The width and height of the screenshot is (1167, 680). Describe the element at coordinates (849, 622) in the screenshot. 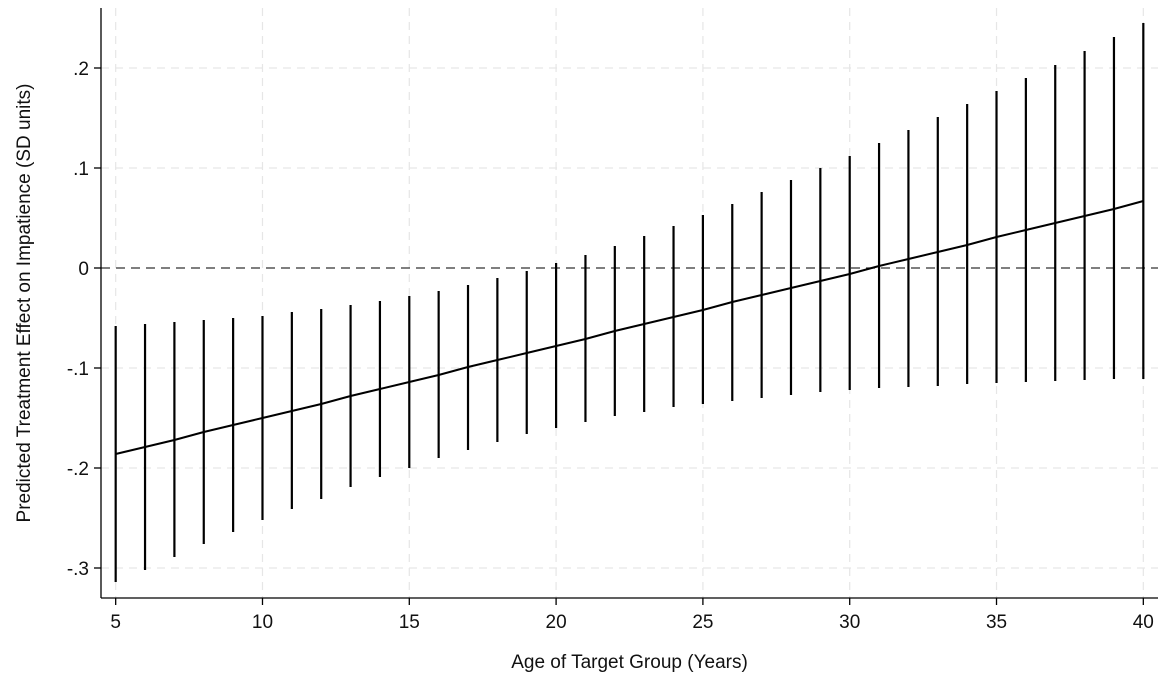

I see `x-tick-label: 30` at that location.